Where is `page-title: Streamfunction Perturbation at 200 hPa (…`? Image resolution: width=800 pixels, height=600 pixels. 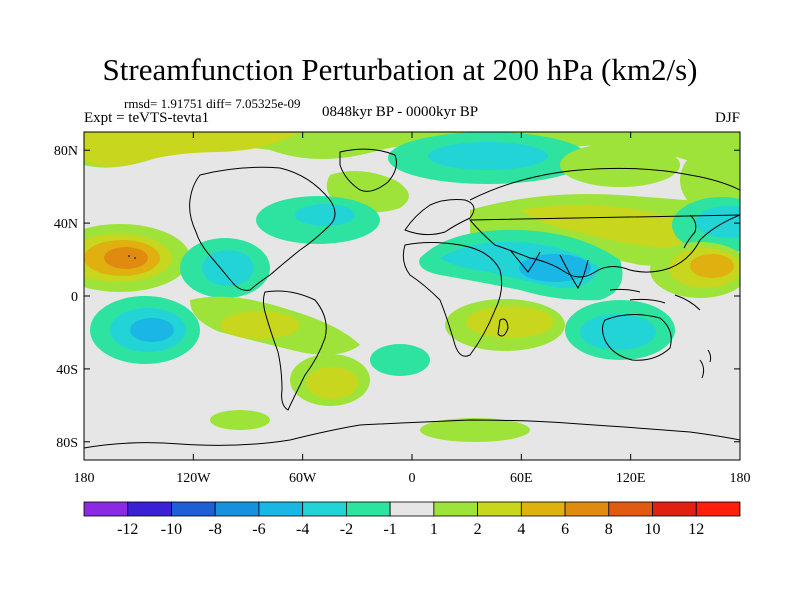
page-title: Streamfunction Perturbation at 200 hPa (… is located at coordinates (400, 69).